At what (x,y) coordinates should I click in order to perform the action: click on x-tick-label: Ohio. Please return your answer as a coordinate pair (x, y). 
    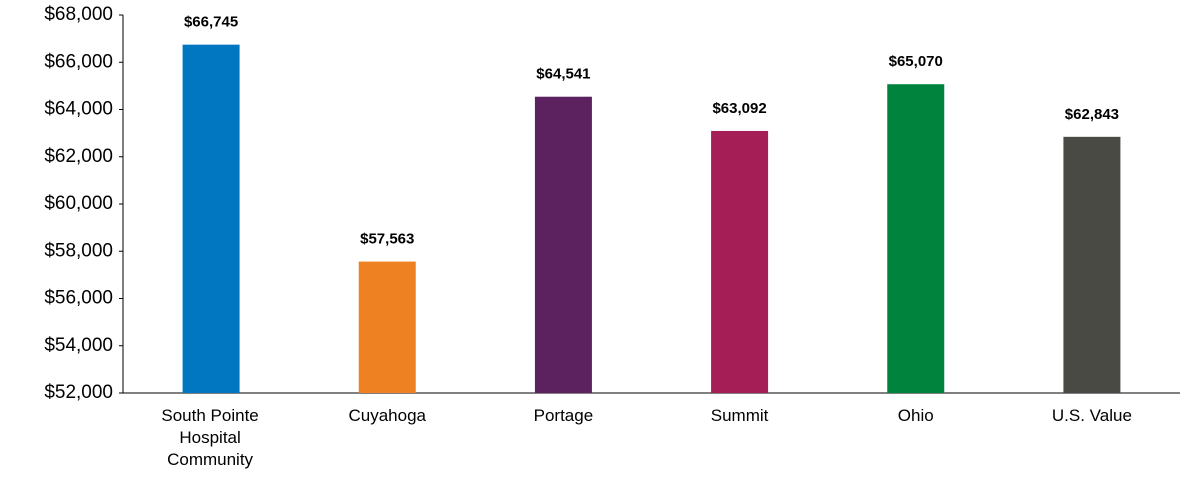
    Looking at the image, I should click on (915, 415).